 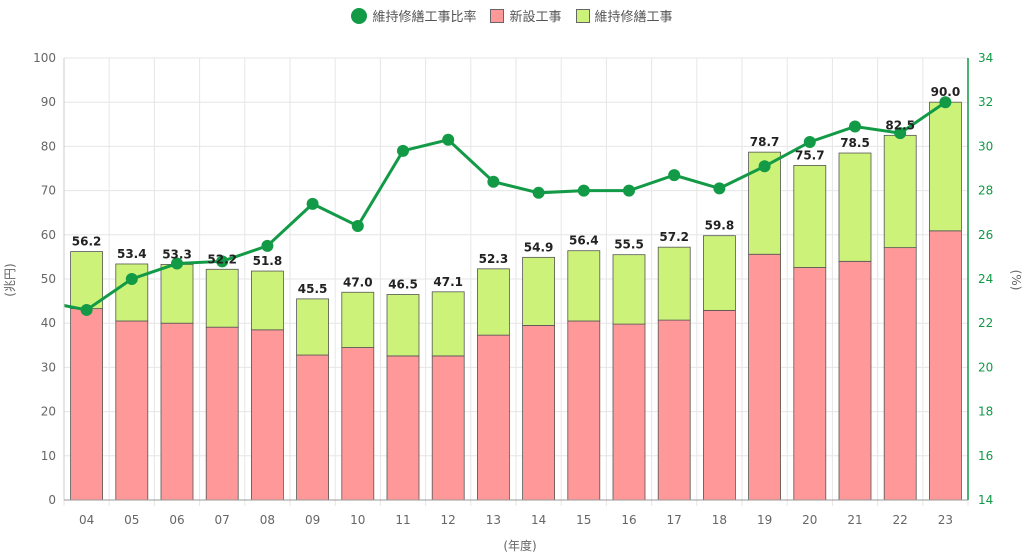 I want to click on y-tick-label: 90, so click(x=48, y=102).